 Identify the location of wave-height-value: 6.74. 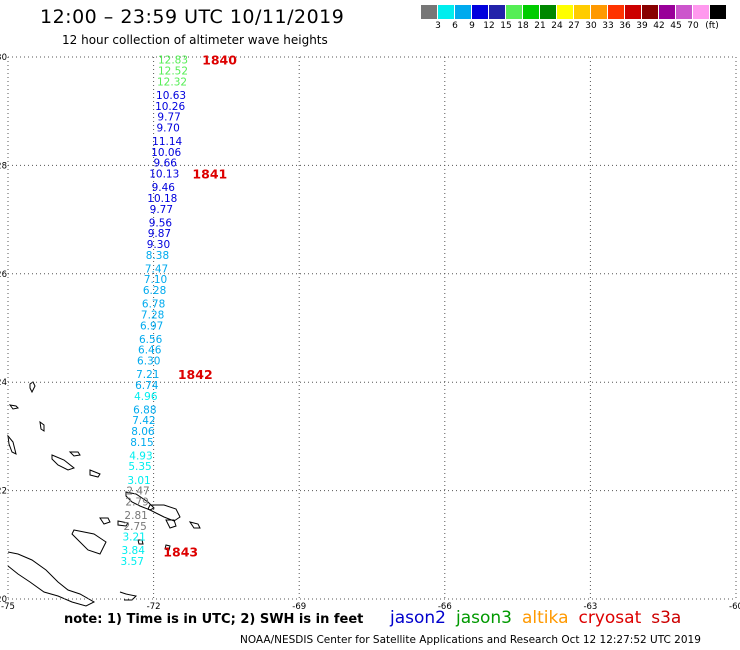
(147, 386).